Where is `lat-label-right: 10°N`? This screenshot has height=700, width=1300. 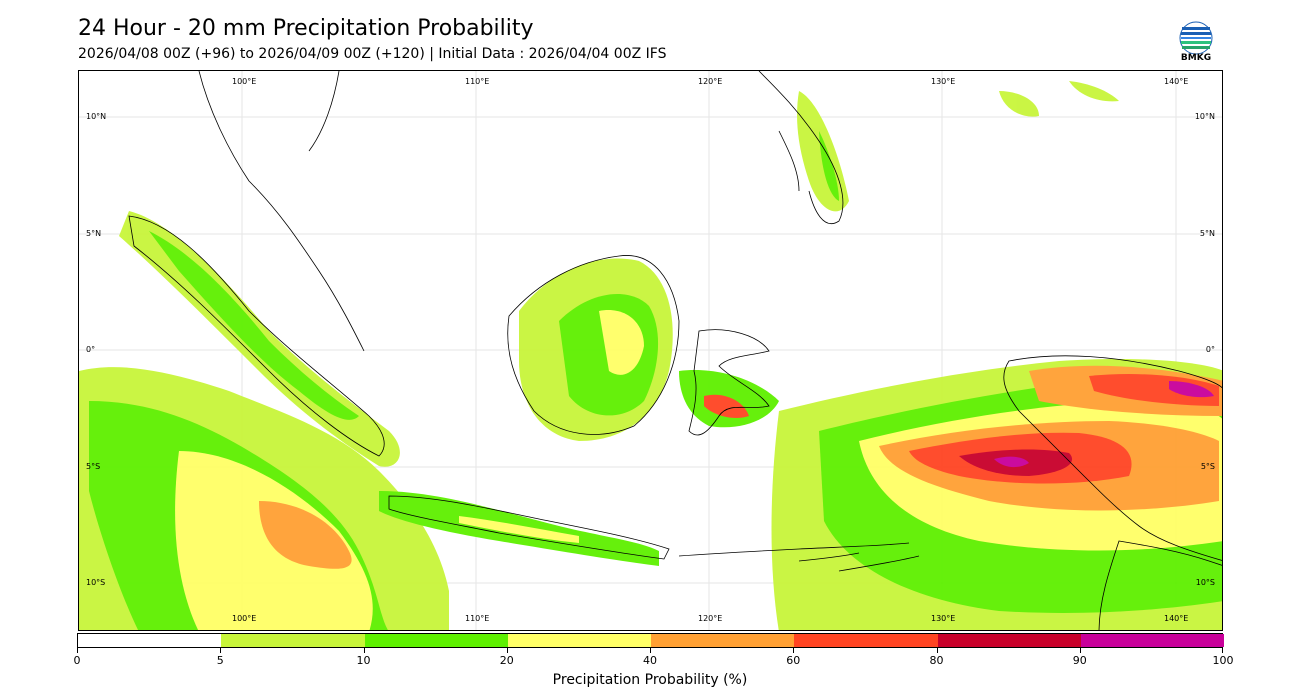
lat-label-right: 10°N is located at coordinates (1204, 116).